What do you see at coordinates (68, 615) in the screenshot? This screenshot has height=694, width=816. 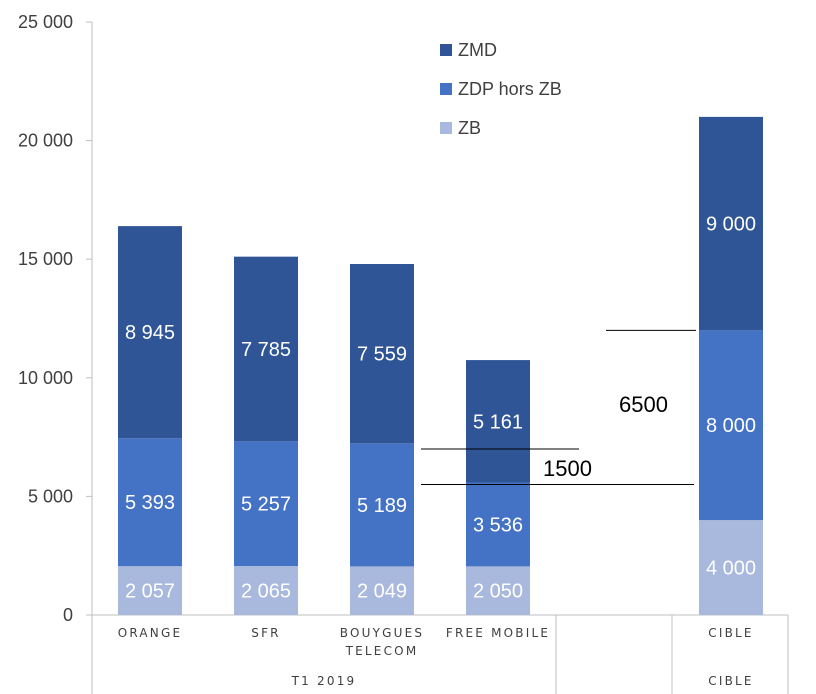 I see `y-tick-label: 0` at bounding box center [68, 615].